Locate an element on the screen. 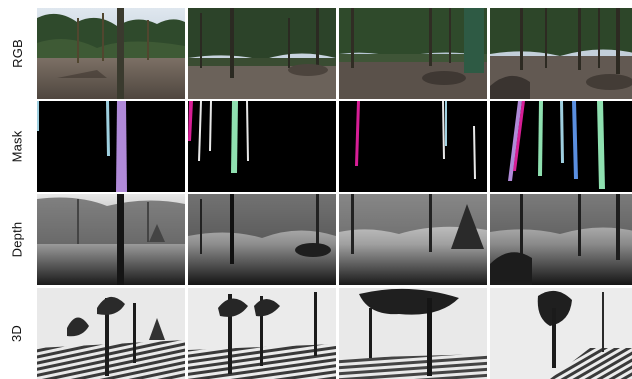 The image size is (632, 379). row-label-3d: 3D is located at coordinates (17, 333).